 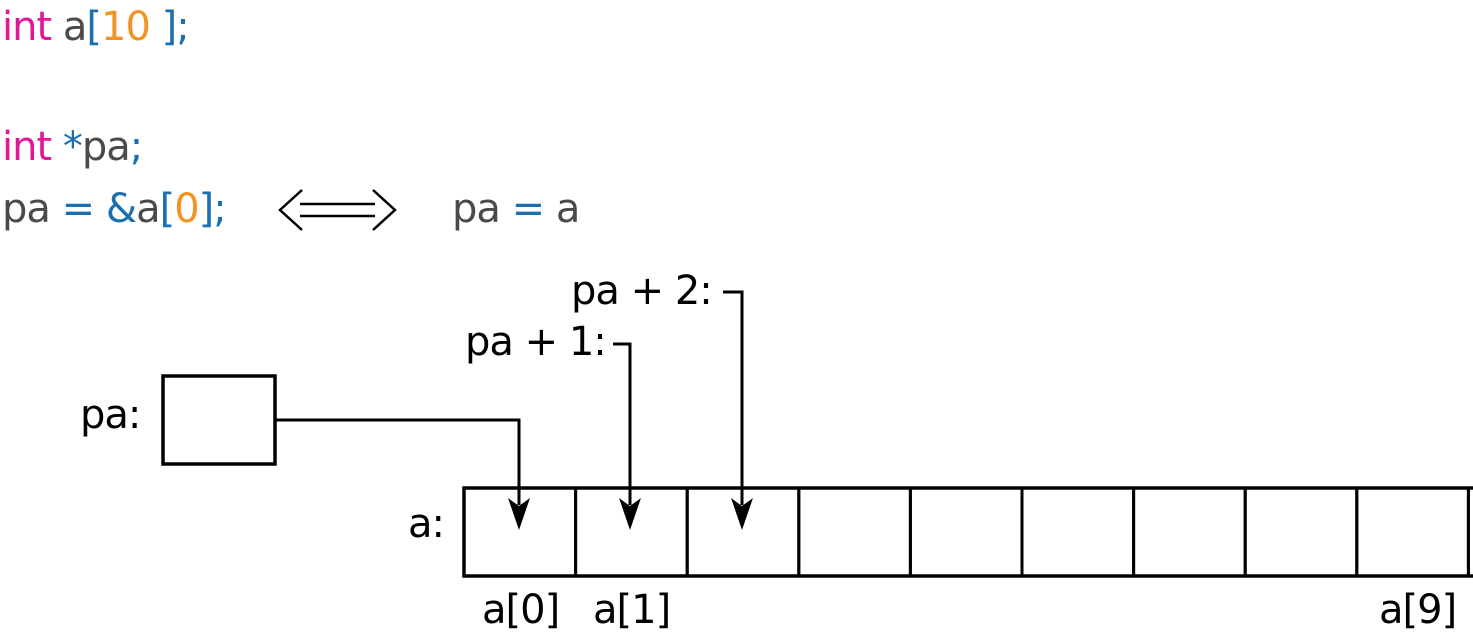 I want to click on array-outline, so click(x=967, y=532).